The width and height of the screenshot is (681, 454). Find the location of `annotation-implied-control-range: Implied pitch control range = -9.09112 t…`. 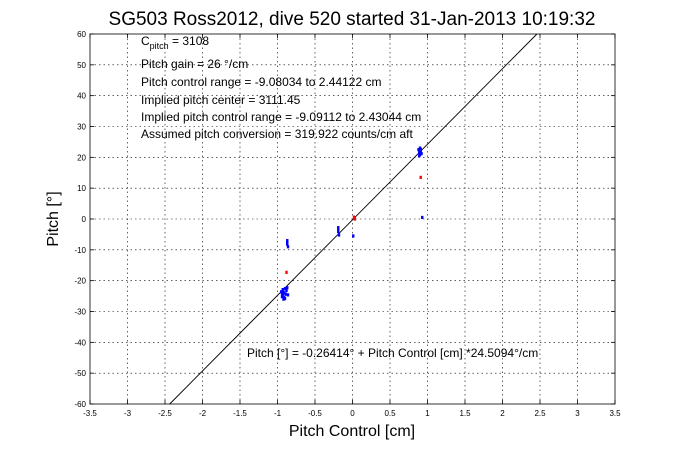

annotation-implied-control-range: Implied pitch control range = -9.09112 t… is located at coordinates (281, 117).